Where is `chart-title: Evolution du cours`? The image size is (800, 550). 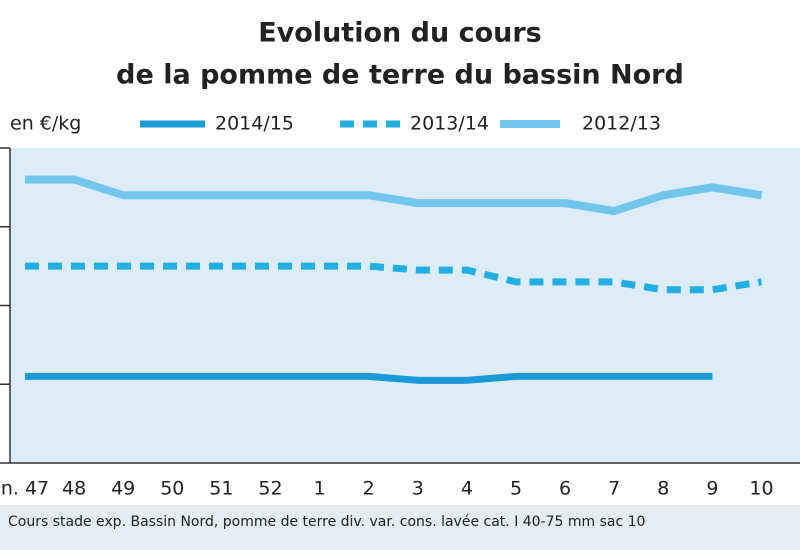
chart-title: Evolution du cours is located at coordinates (400, 33).